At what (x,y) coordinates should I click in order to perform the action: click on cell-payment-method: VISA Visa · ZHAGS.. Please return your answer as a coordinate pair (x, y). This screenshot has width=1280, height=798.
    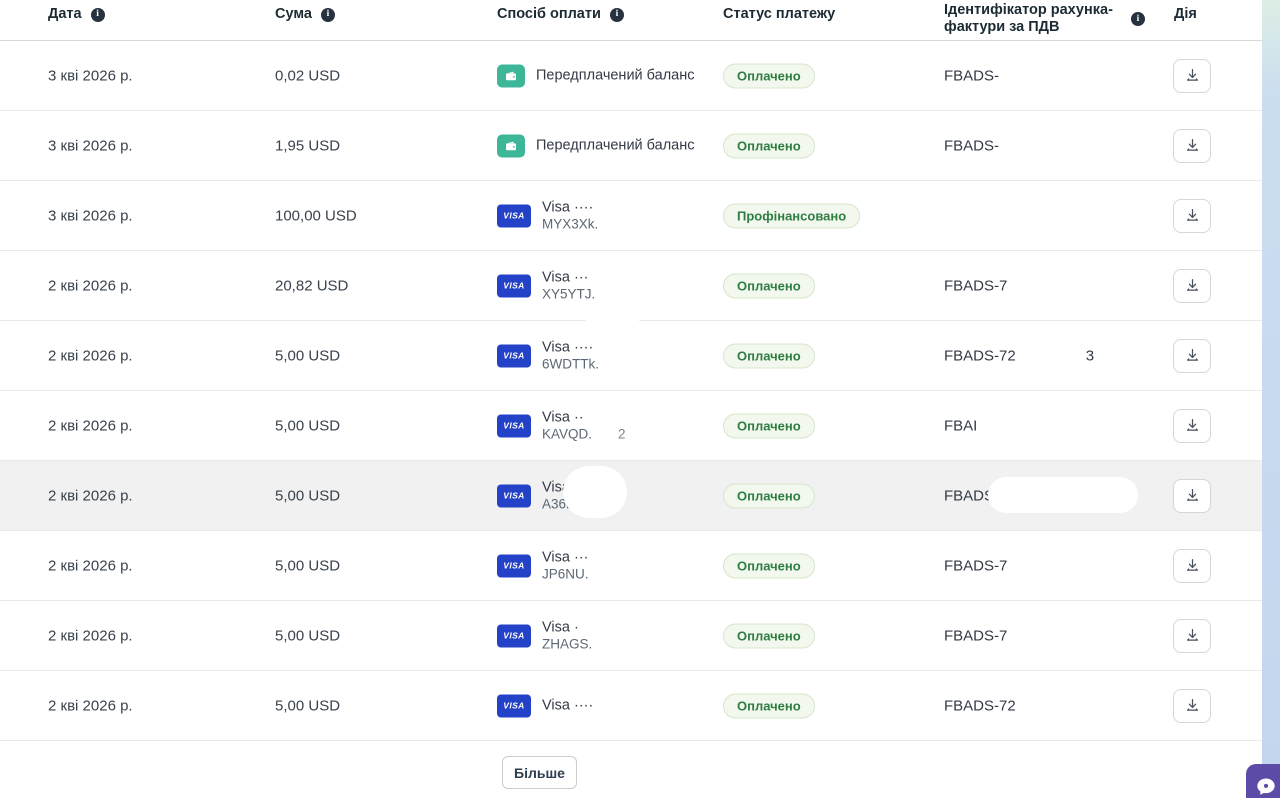
    Looking at the image, I should click on (544, 635).